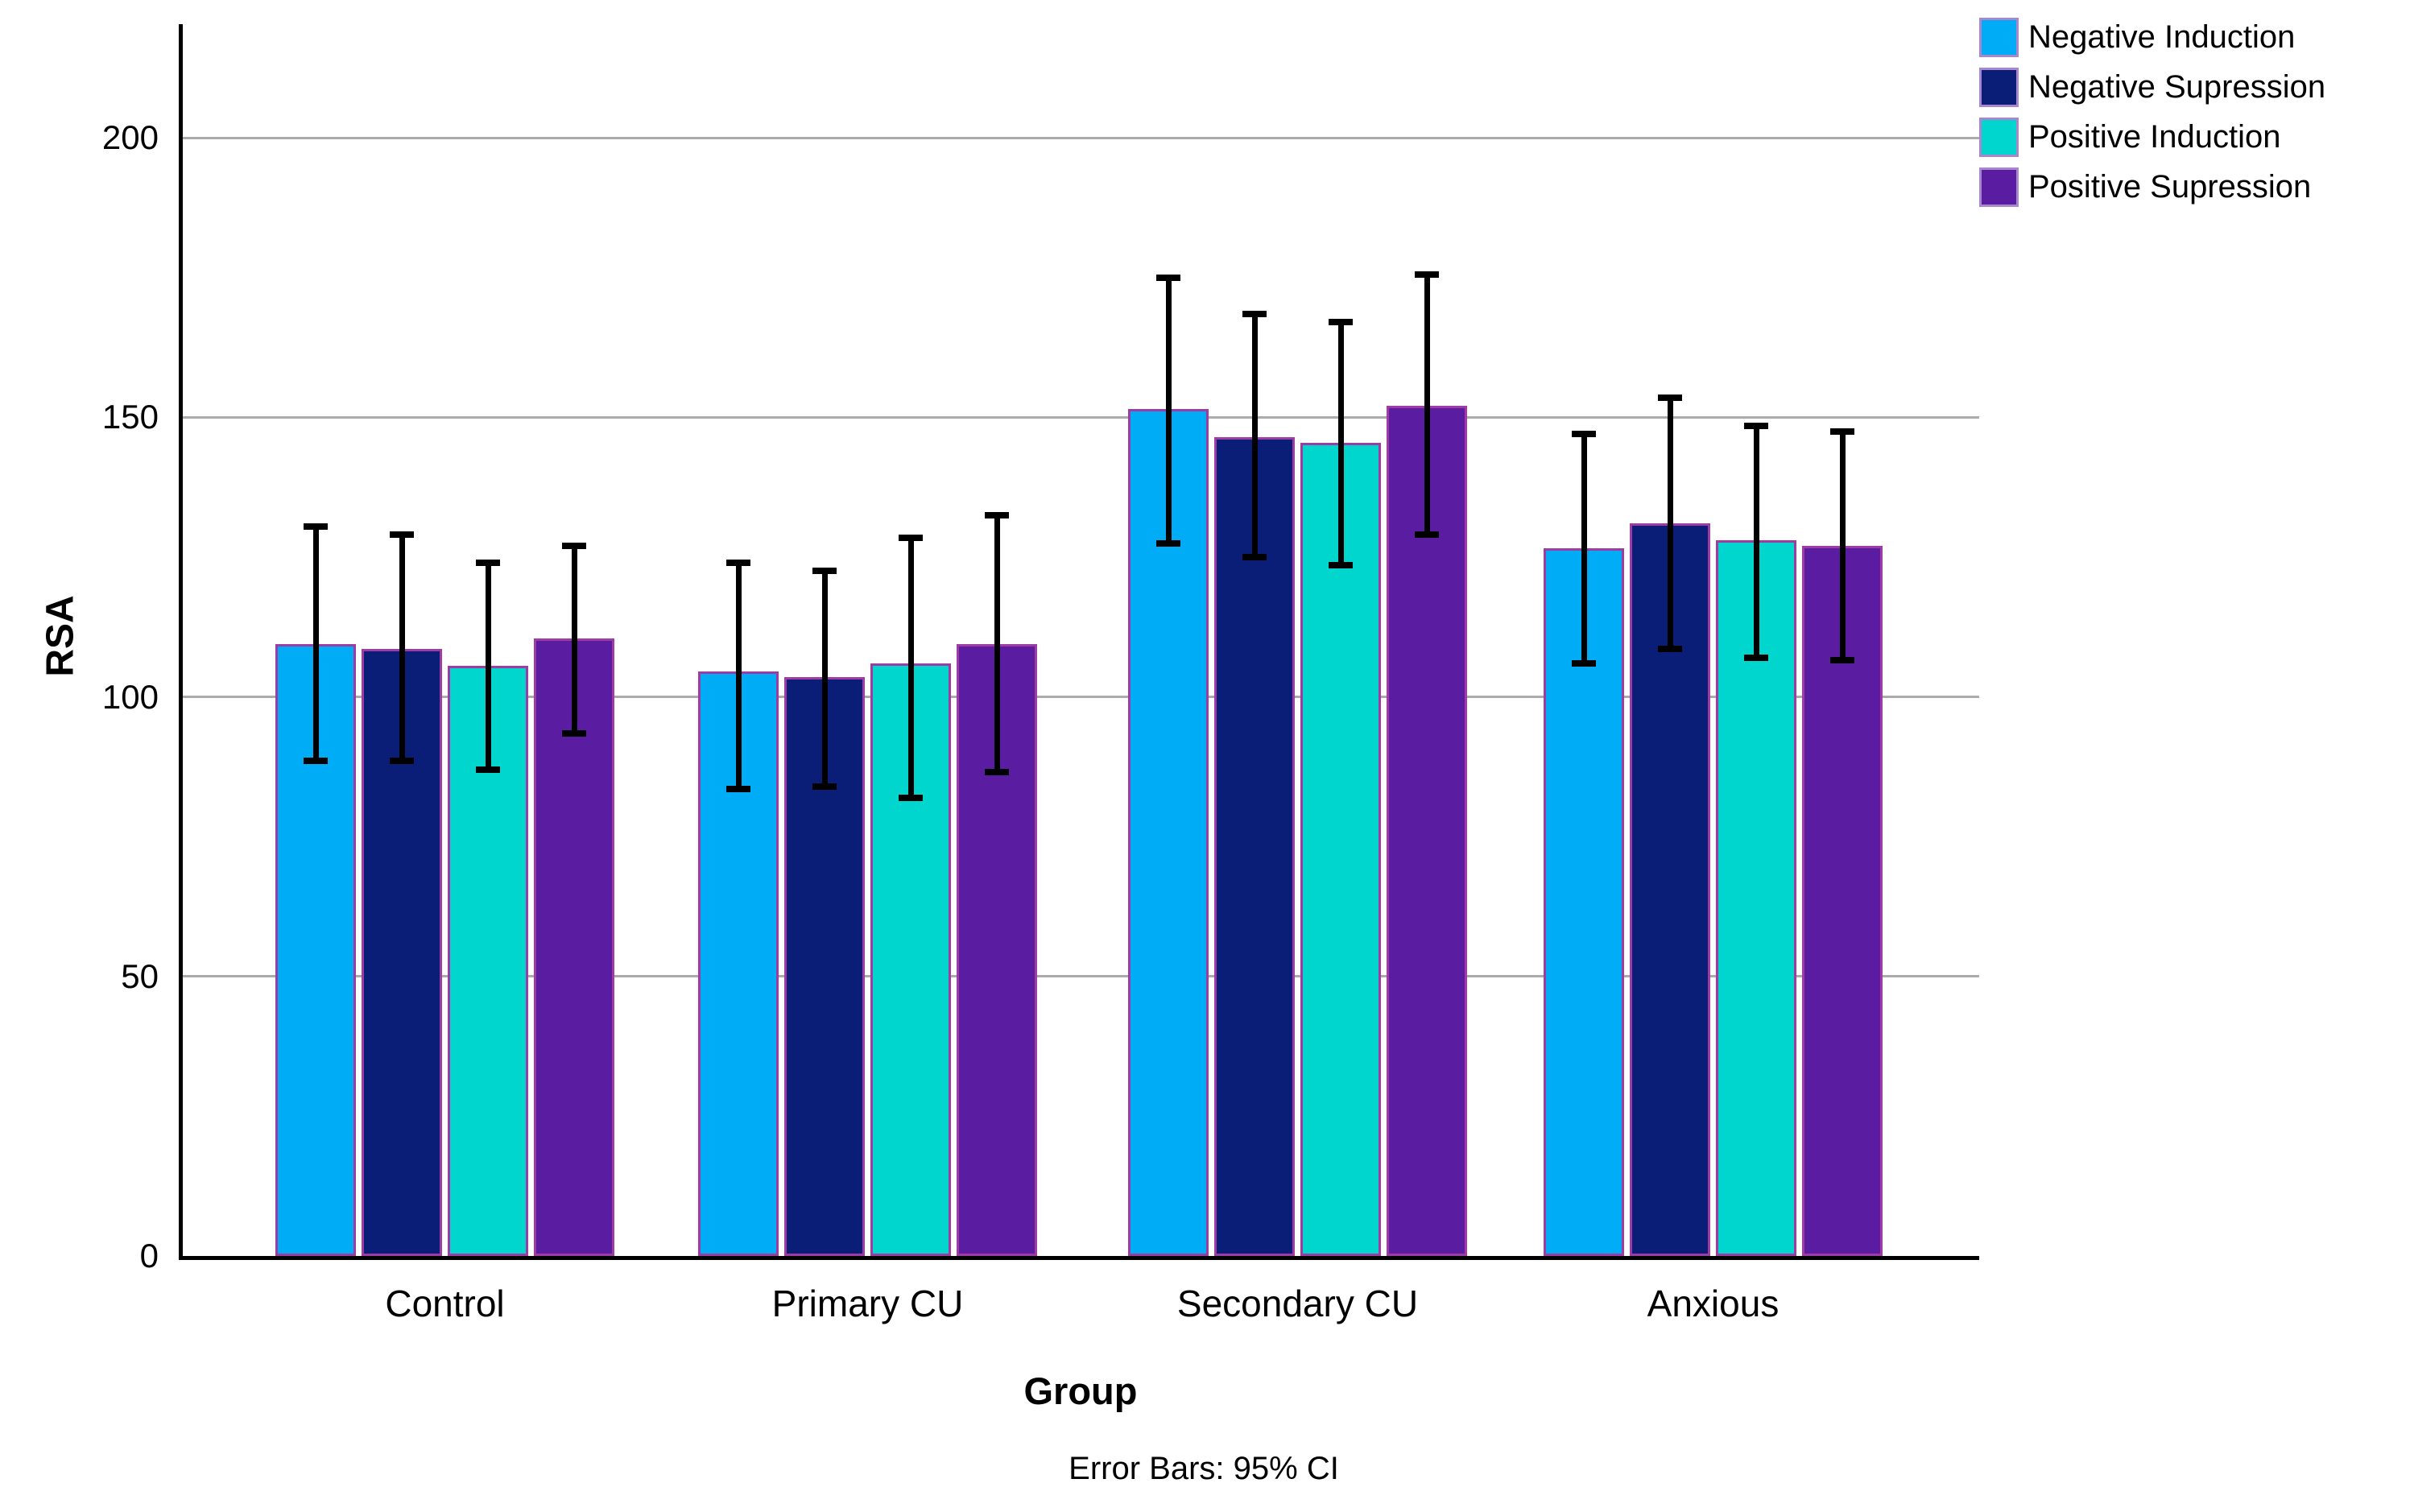 The width and height of the screenshot is (2414, 1512). Describe the element at coordinates (130, 697) in the screenshot. I see `y-tick-label: 100` at that location.